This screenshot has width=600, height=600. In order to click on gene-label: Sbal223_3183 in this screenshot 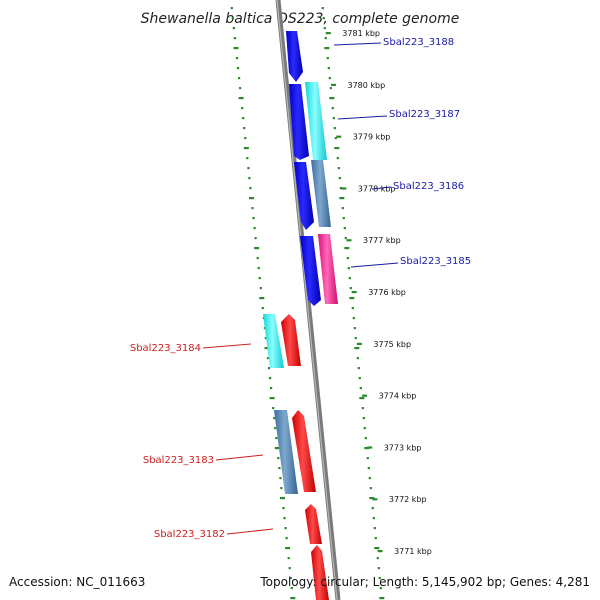, I will do `click(178, 460)`.